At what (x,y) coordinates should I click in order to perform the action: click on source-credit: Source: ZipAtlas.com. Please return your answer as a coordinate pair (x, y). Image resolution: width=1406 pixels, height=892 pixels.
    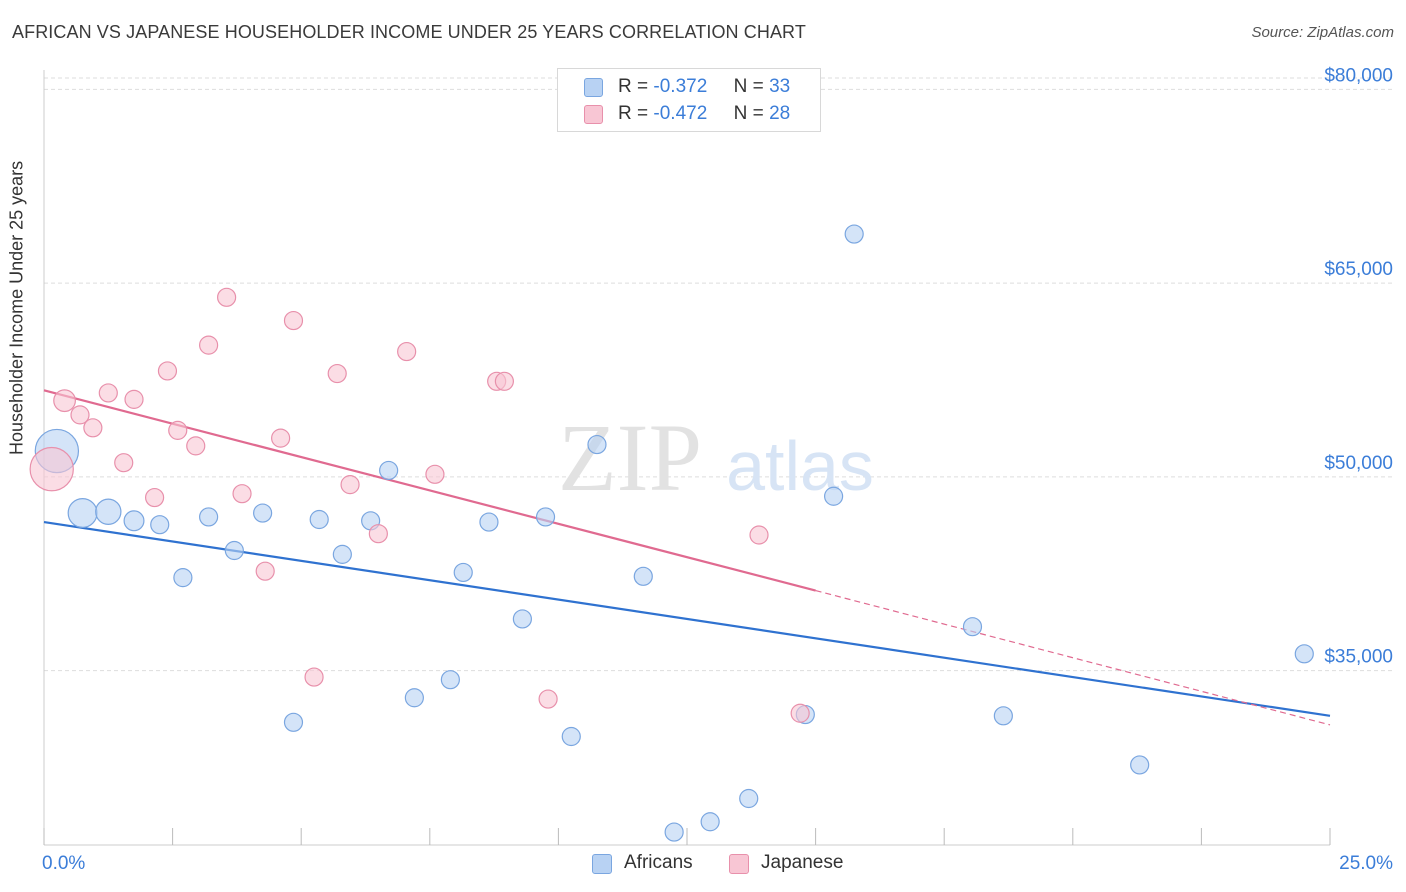
    Looking at the image, I should click on (1322, 32).